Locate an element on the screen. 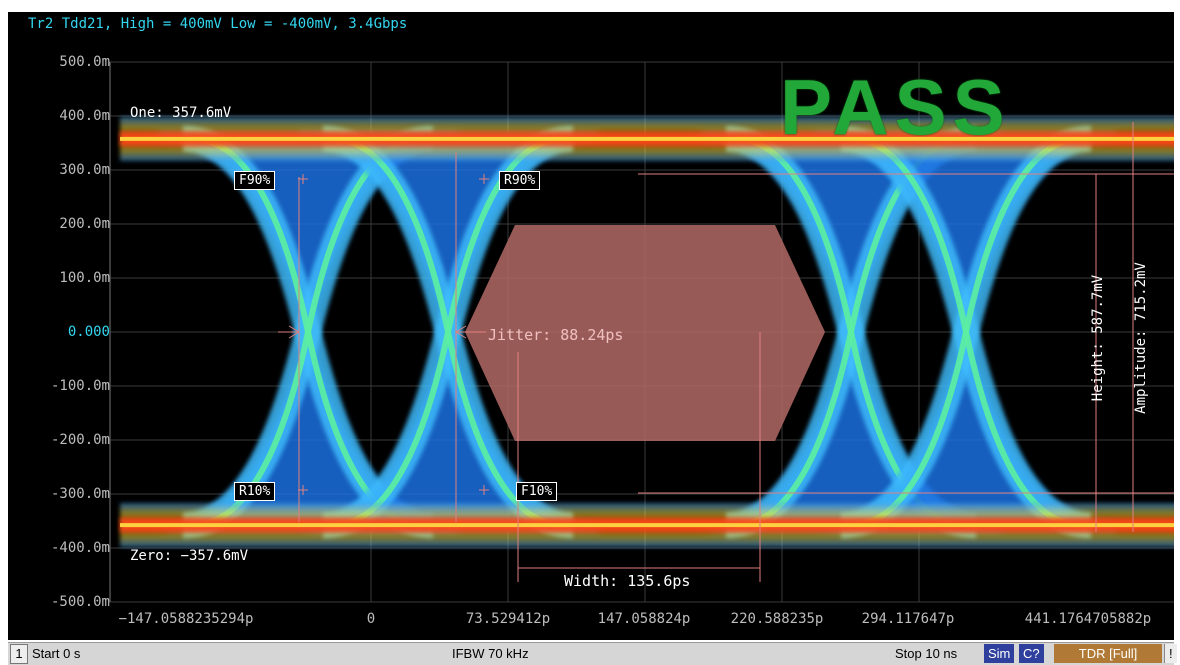 This screenshot has width=1180, height=665. y-tick-label: 200.0m is located at coordinates (84, 224).